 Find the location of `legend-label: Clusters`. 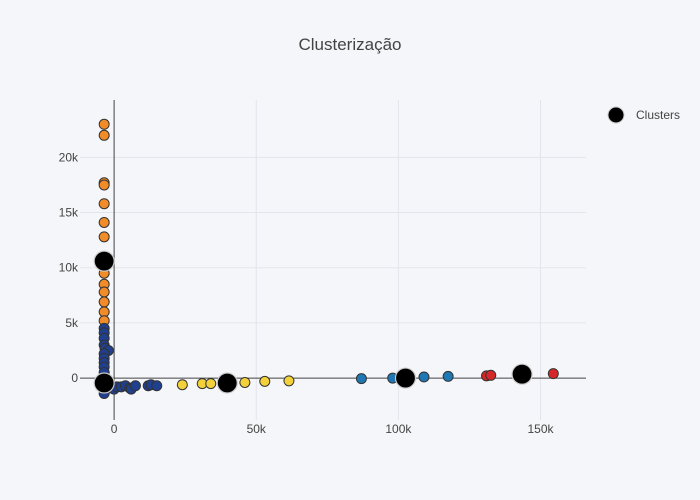

legend-label: Clusters is located at coordinates (658, 115).